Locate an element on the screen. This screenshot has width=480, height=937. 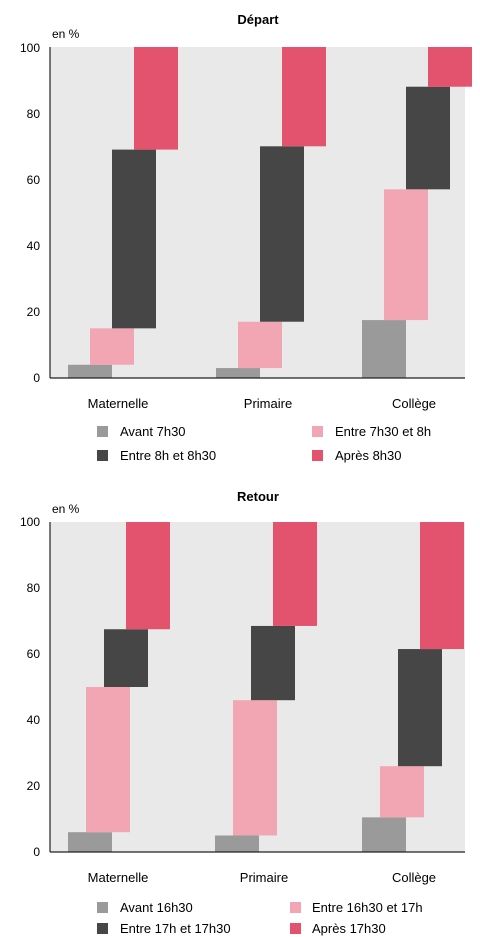
legend-label: Après 8h30 is located at coordinates (368, 455).